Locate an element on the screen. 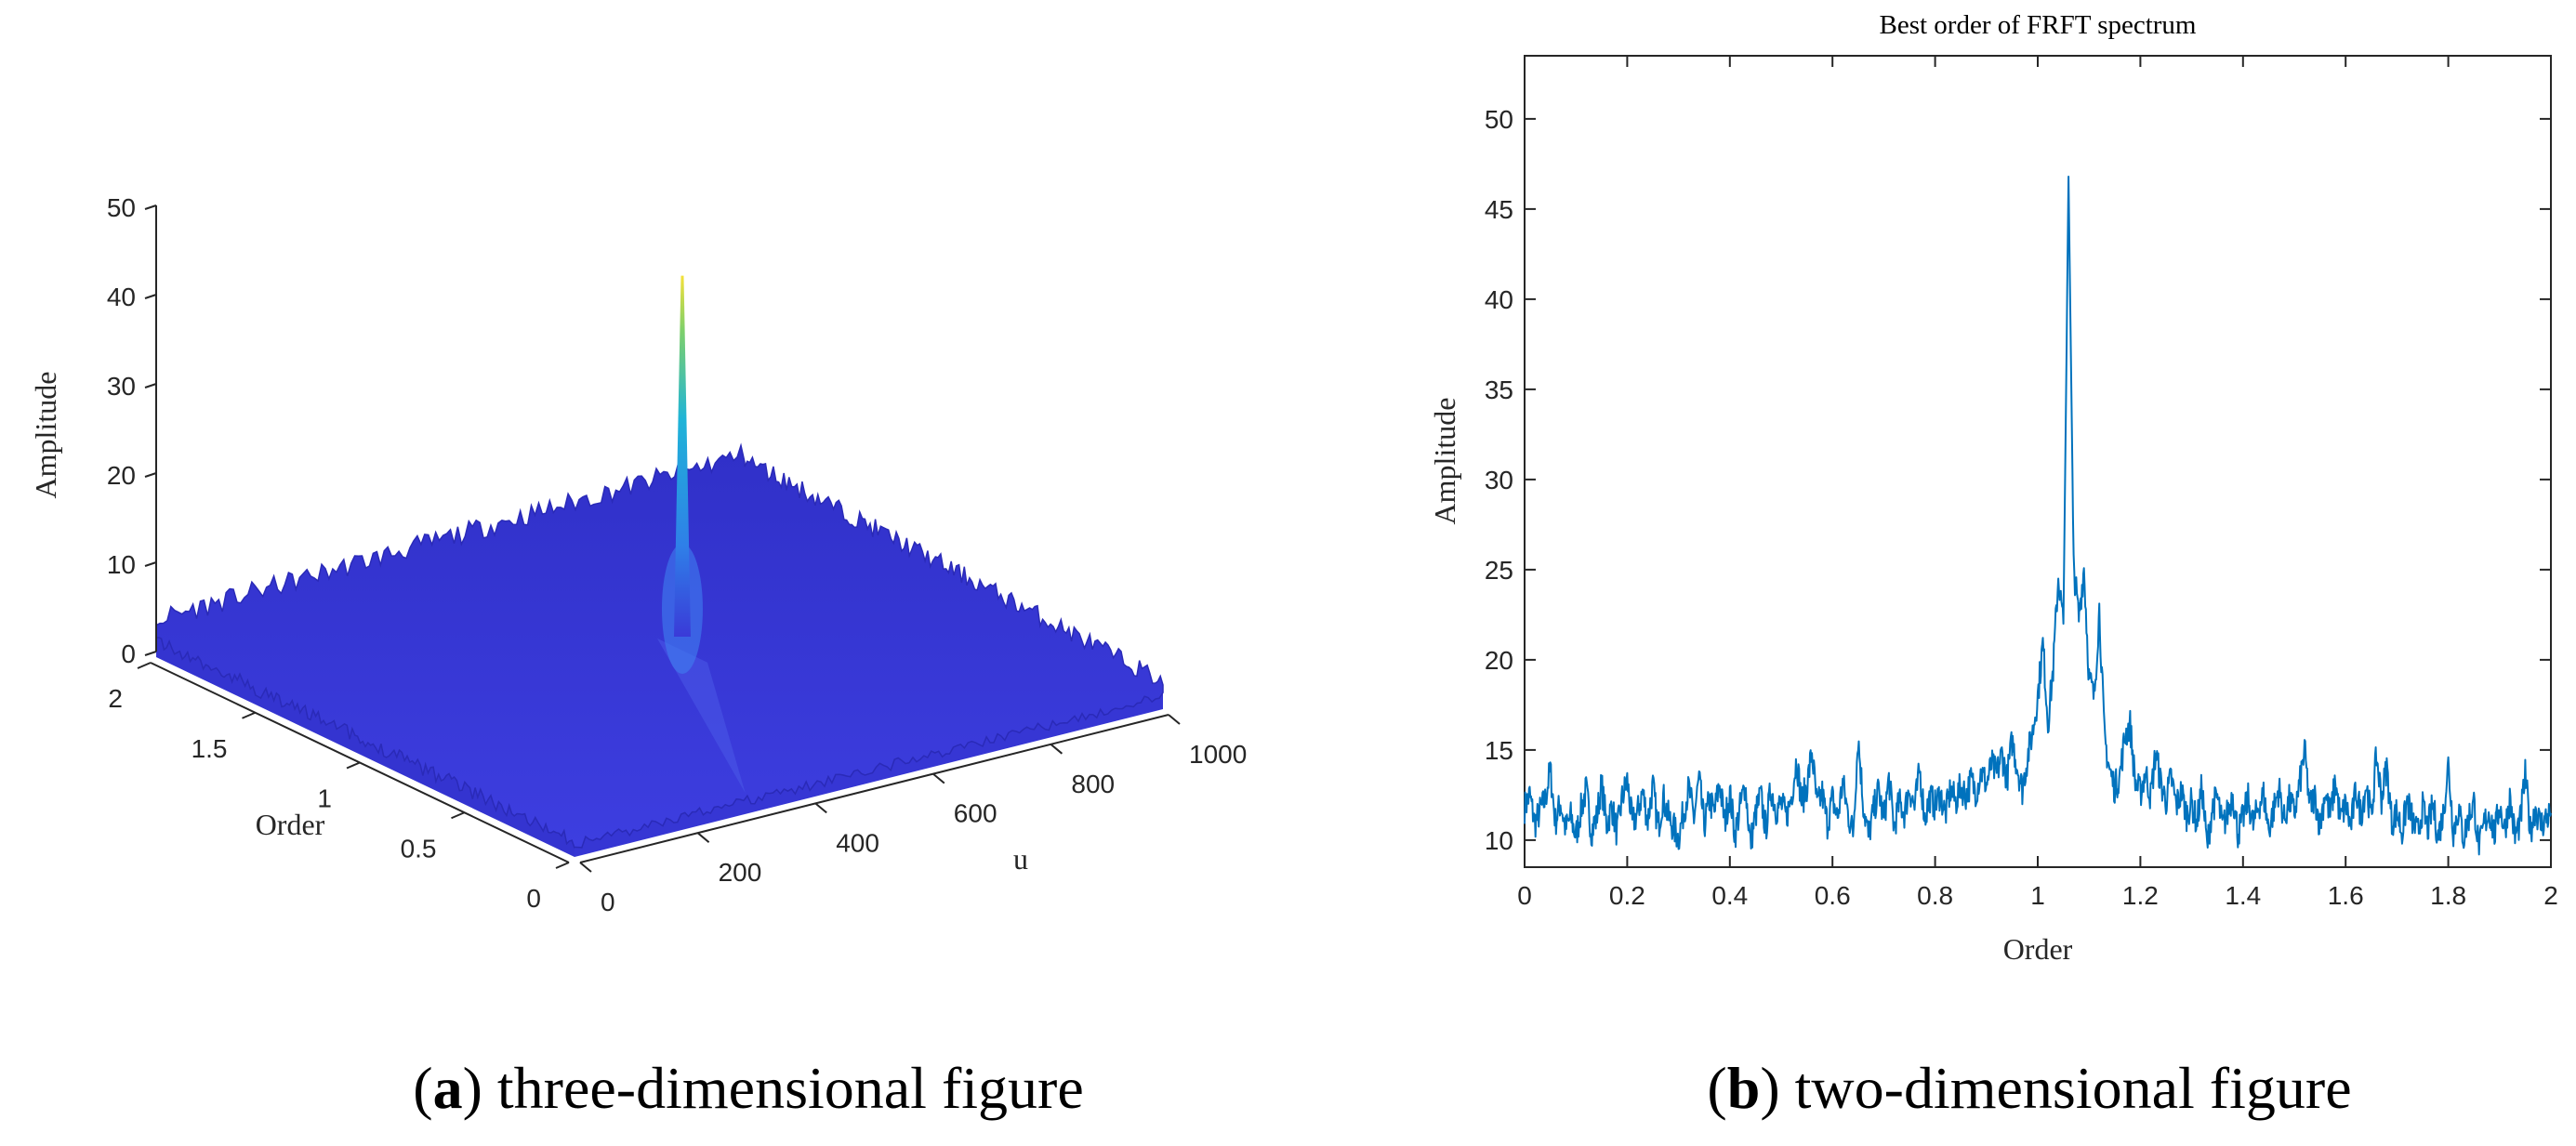 The image size is (2576, 1146). y-tick-label: 25 is located at coordinates (1499, 570).